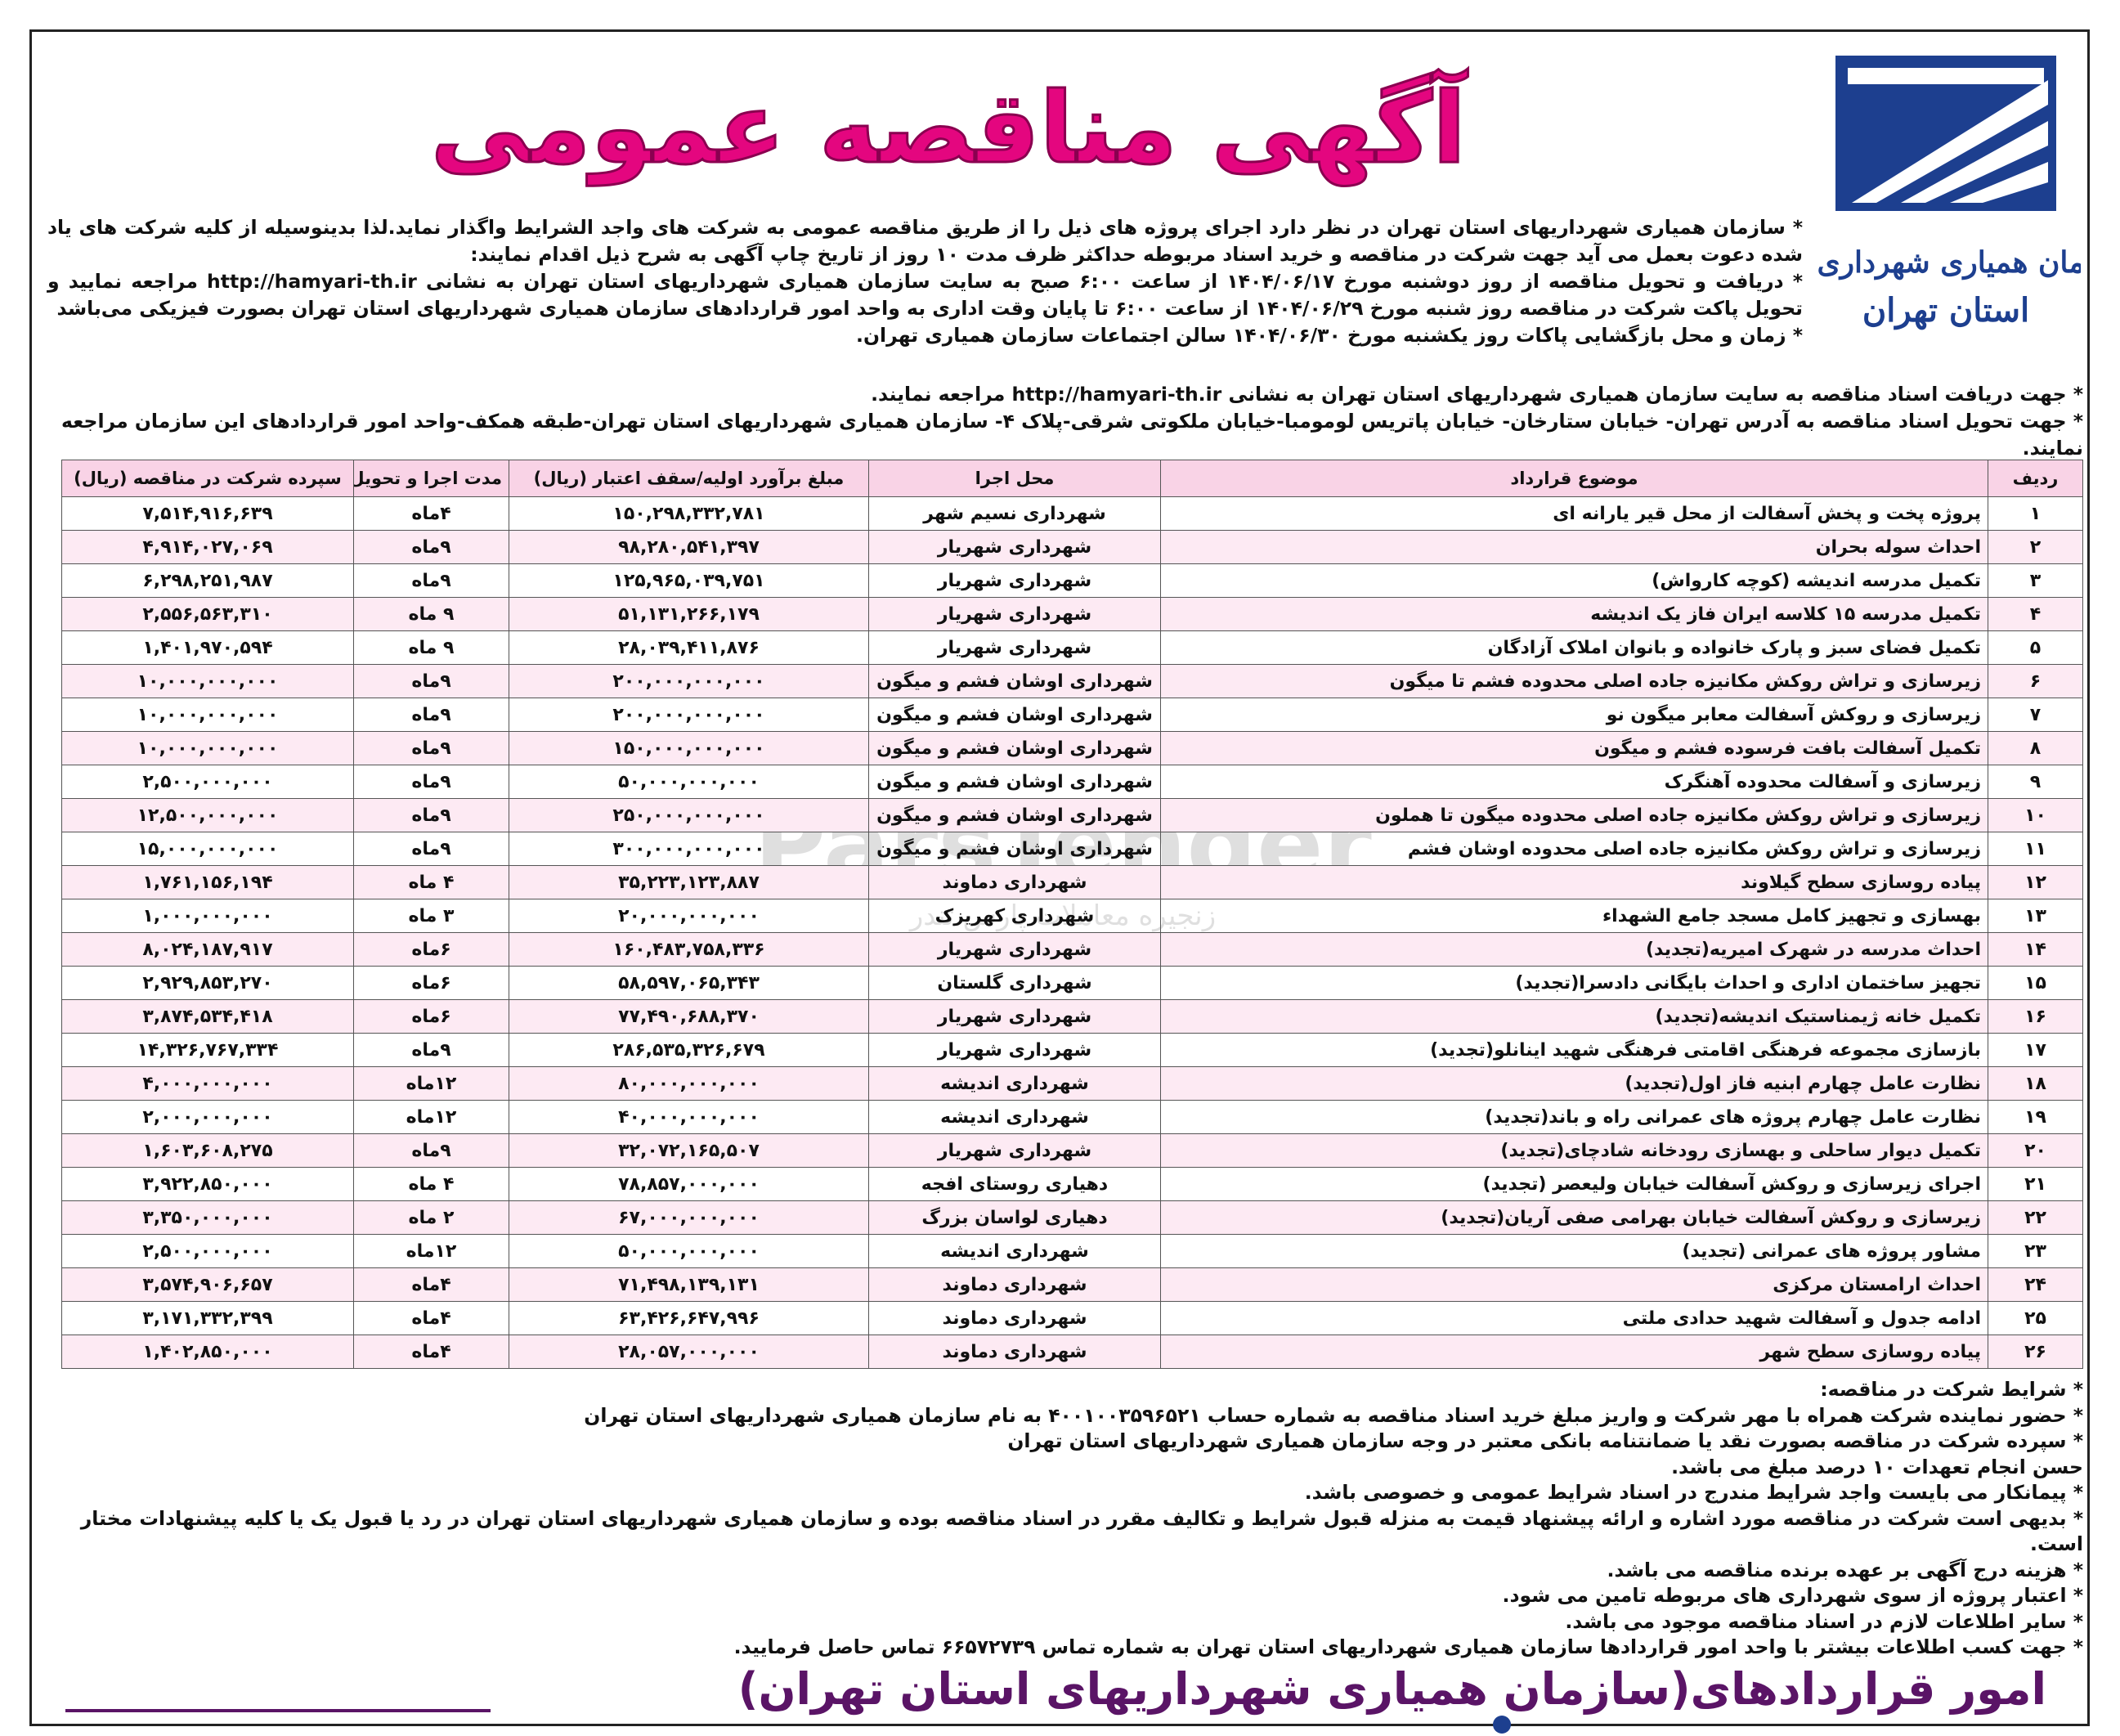  What do you see at coordinates (207, 983) in the screenshot?
I see `table-cell: ۲,۹۲۹,۸۵۳,۲۷۰` at bounding box center [207, 983].